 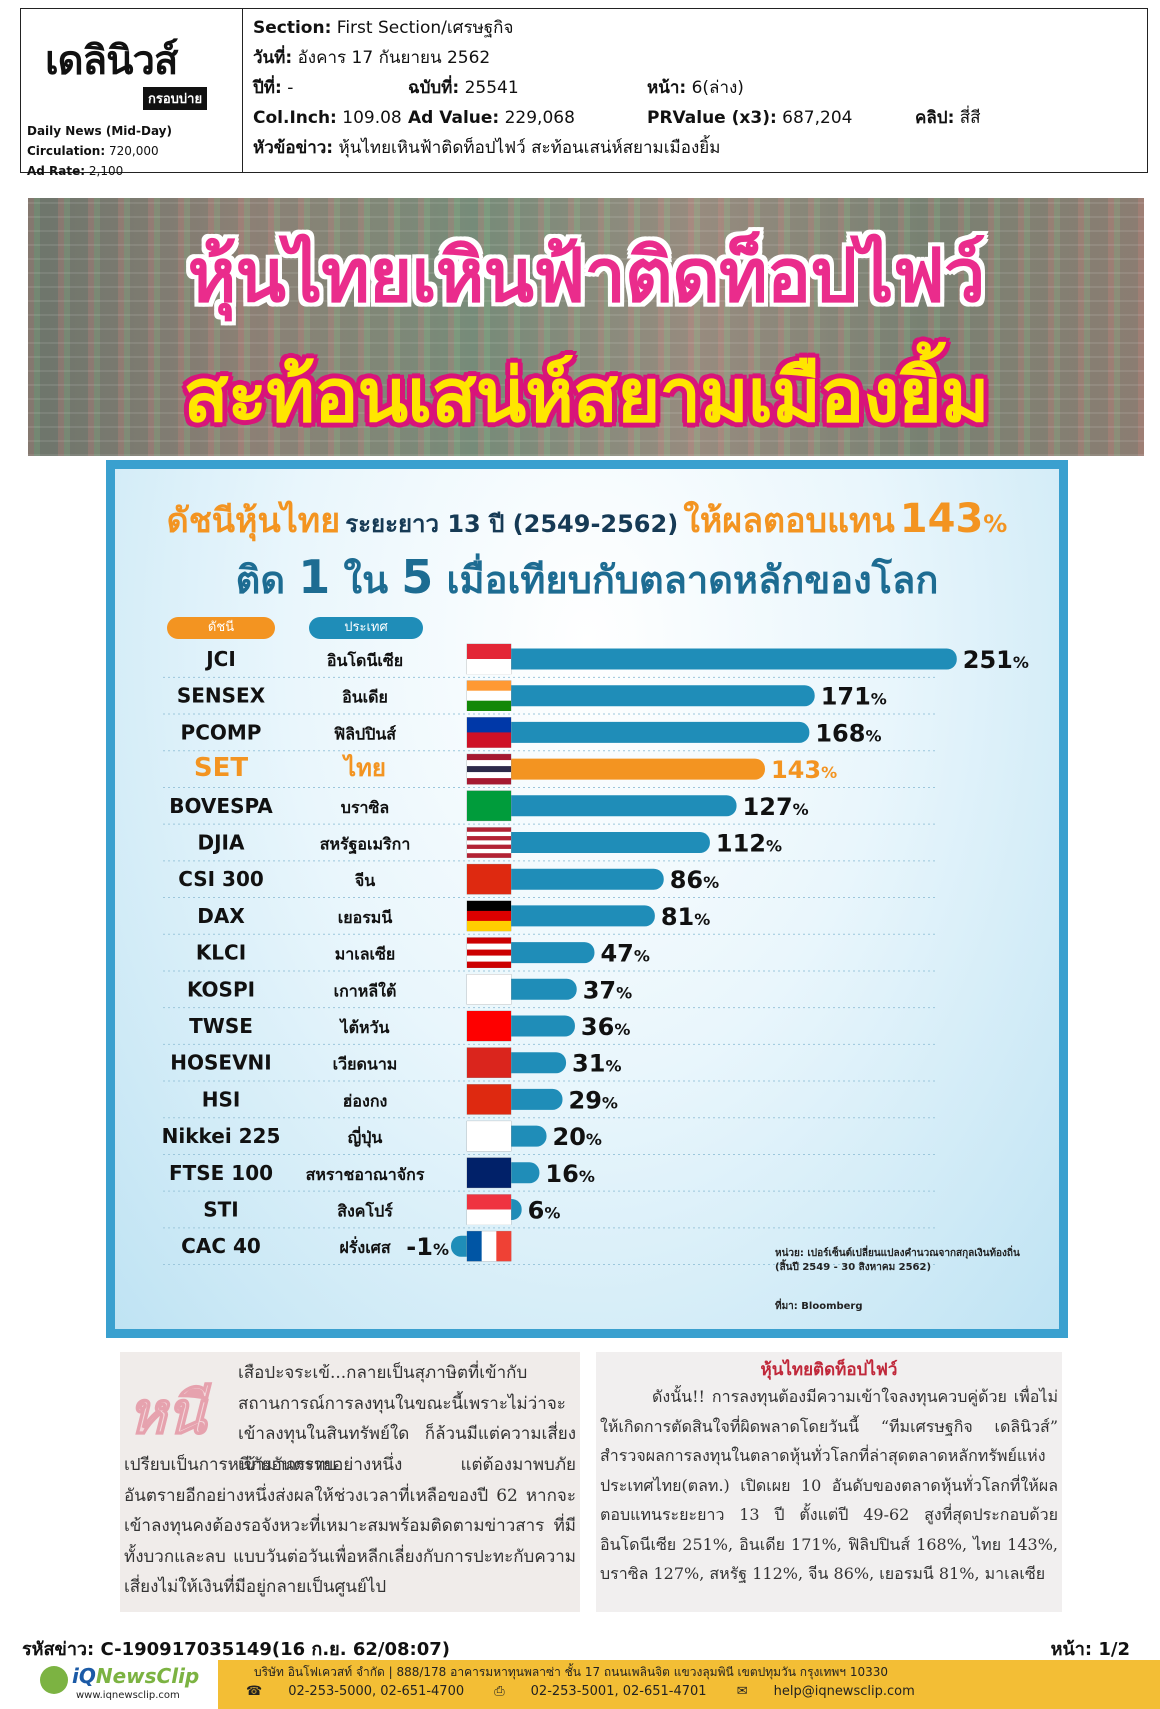 What do you see at coordinates (365, 990) in the screenshot?
I see `country-label: เกาหลีใต้` at bounding box center [365, 990].